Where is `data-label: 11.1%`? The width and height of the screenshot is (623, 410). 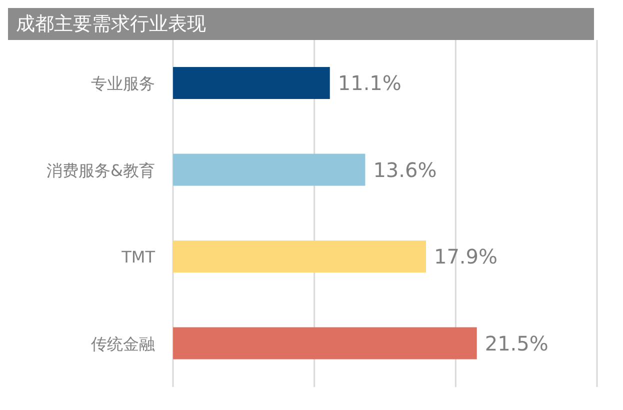
data-label: 11.1% is located at coordinates (370, 83).